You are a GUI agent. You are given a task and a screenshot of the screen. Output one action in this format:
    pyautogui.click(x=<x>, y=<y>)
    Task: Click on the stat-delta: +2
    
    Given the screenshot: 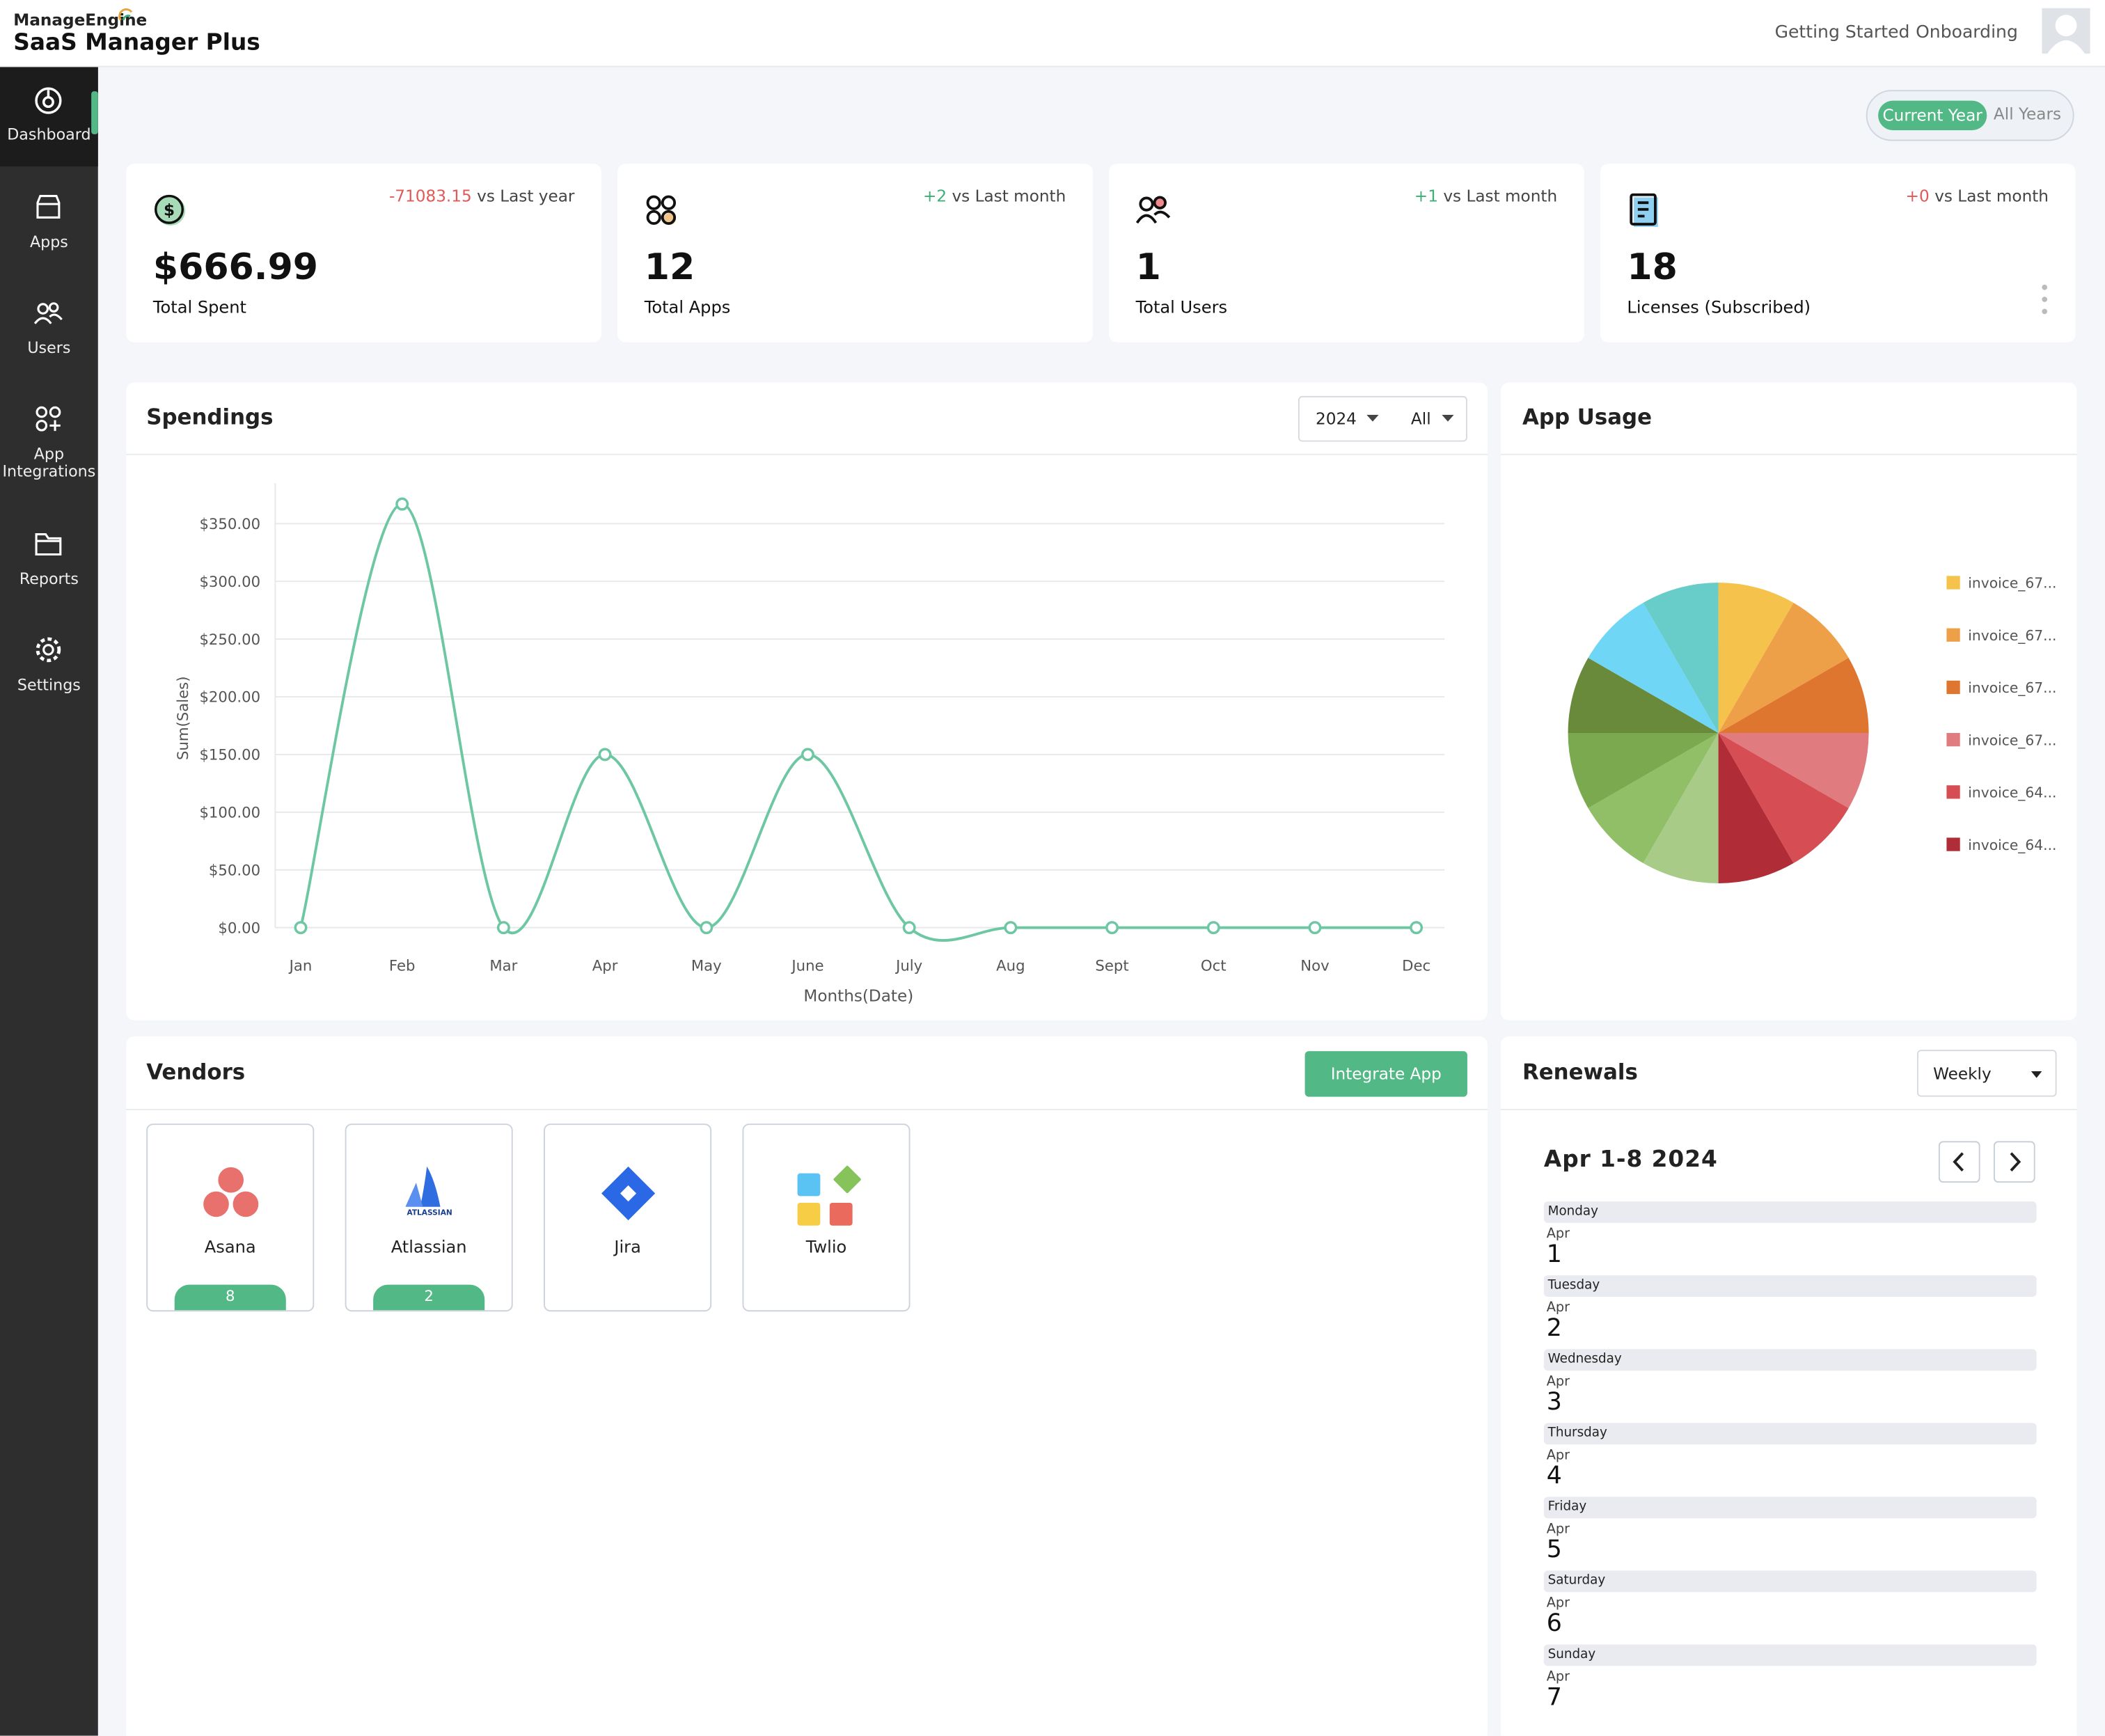 What is the action you would take?
    pyautogui.click(x=934, y=196)
    